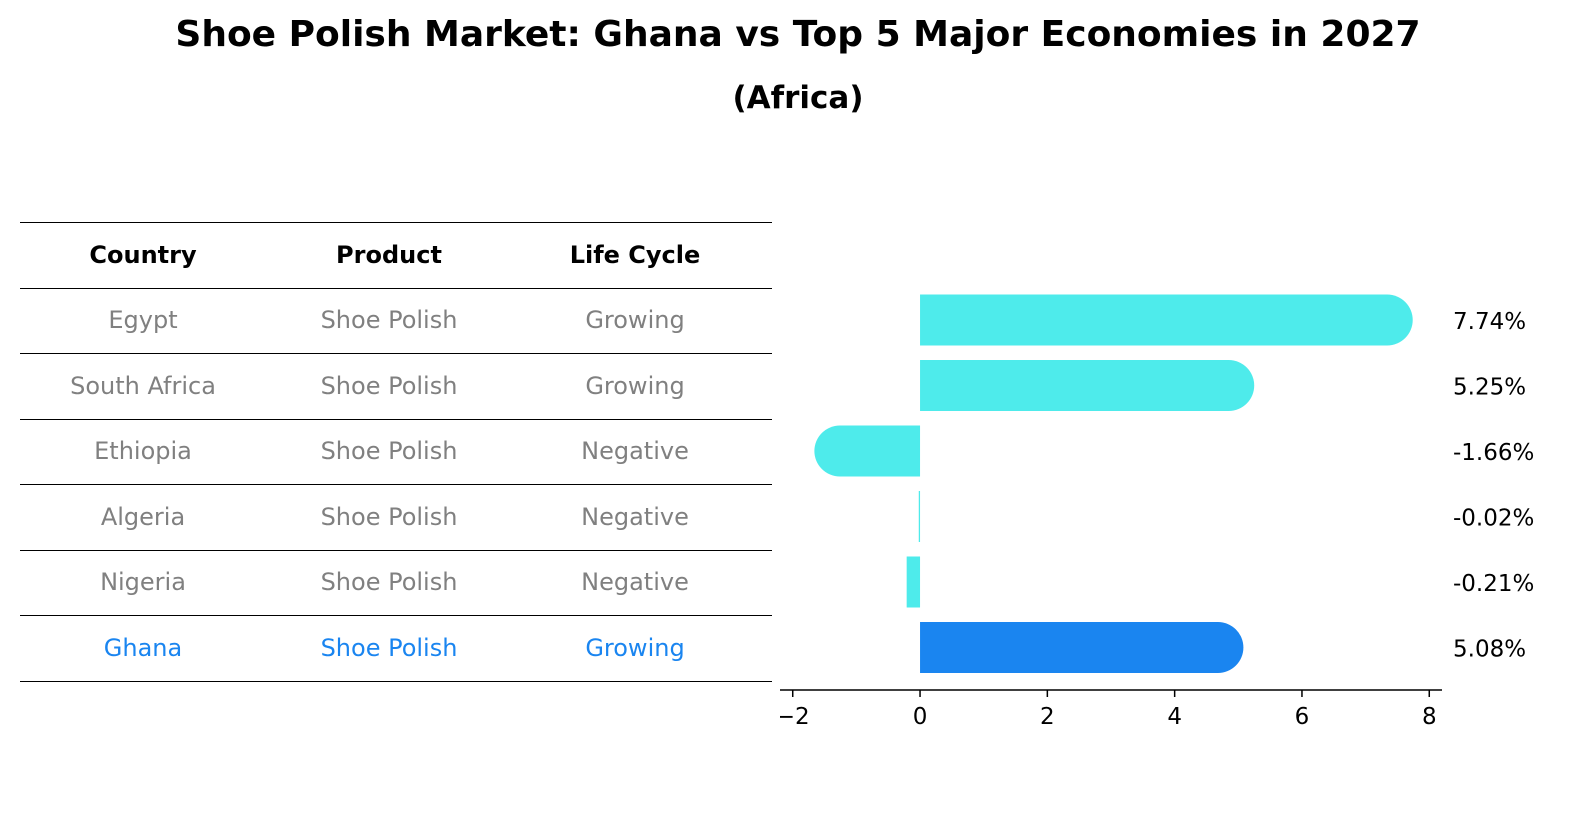 The height and width of the screenshot is (823, 1596). I want to click on x-tick-label: −2, so click(795, 717).